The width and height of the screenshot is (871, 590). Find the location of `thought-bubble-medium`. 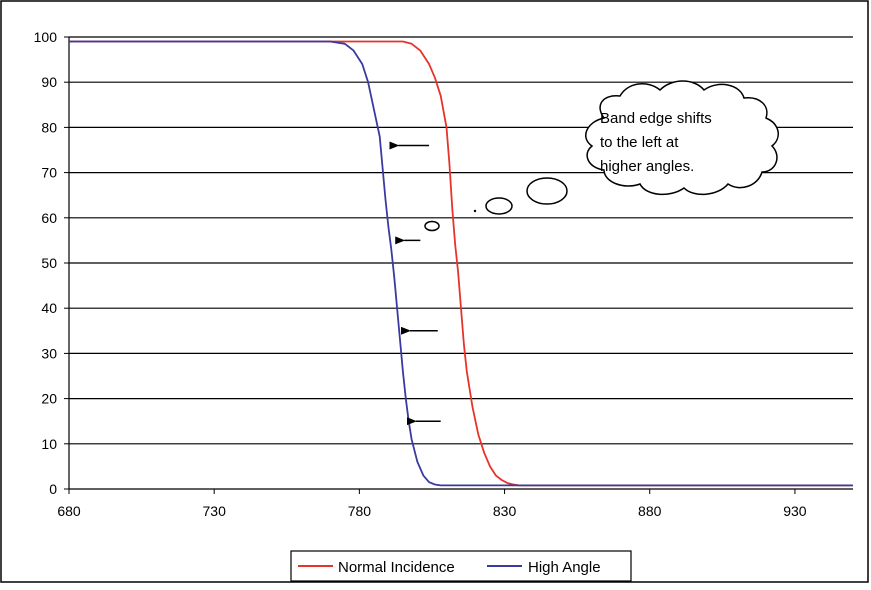

thought-bubble-medium is located at coordinates (499, 206).